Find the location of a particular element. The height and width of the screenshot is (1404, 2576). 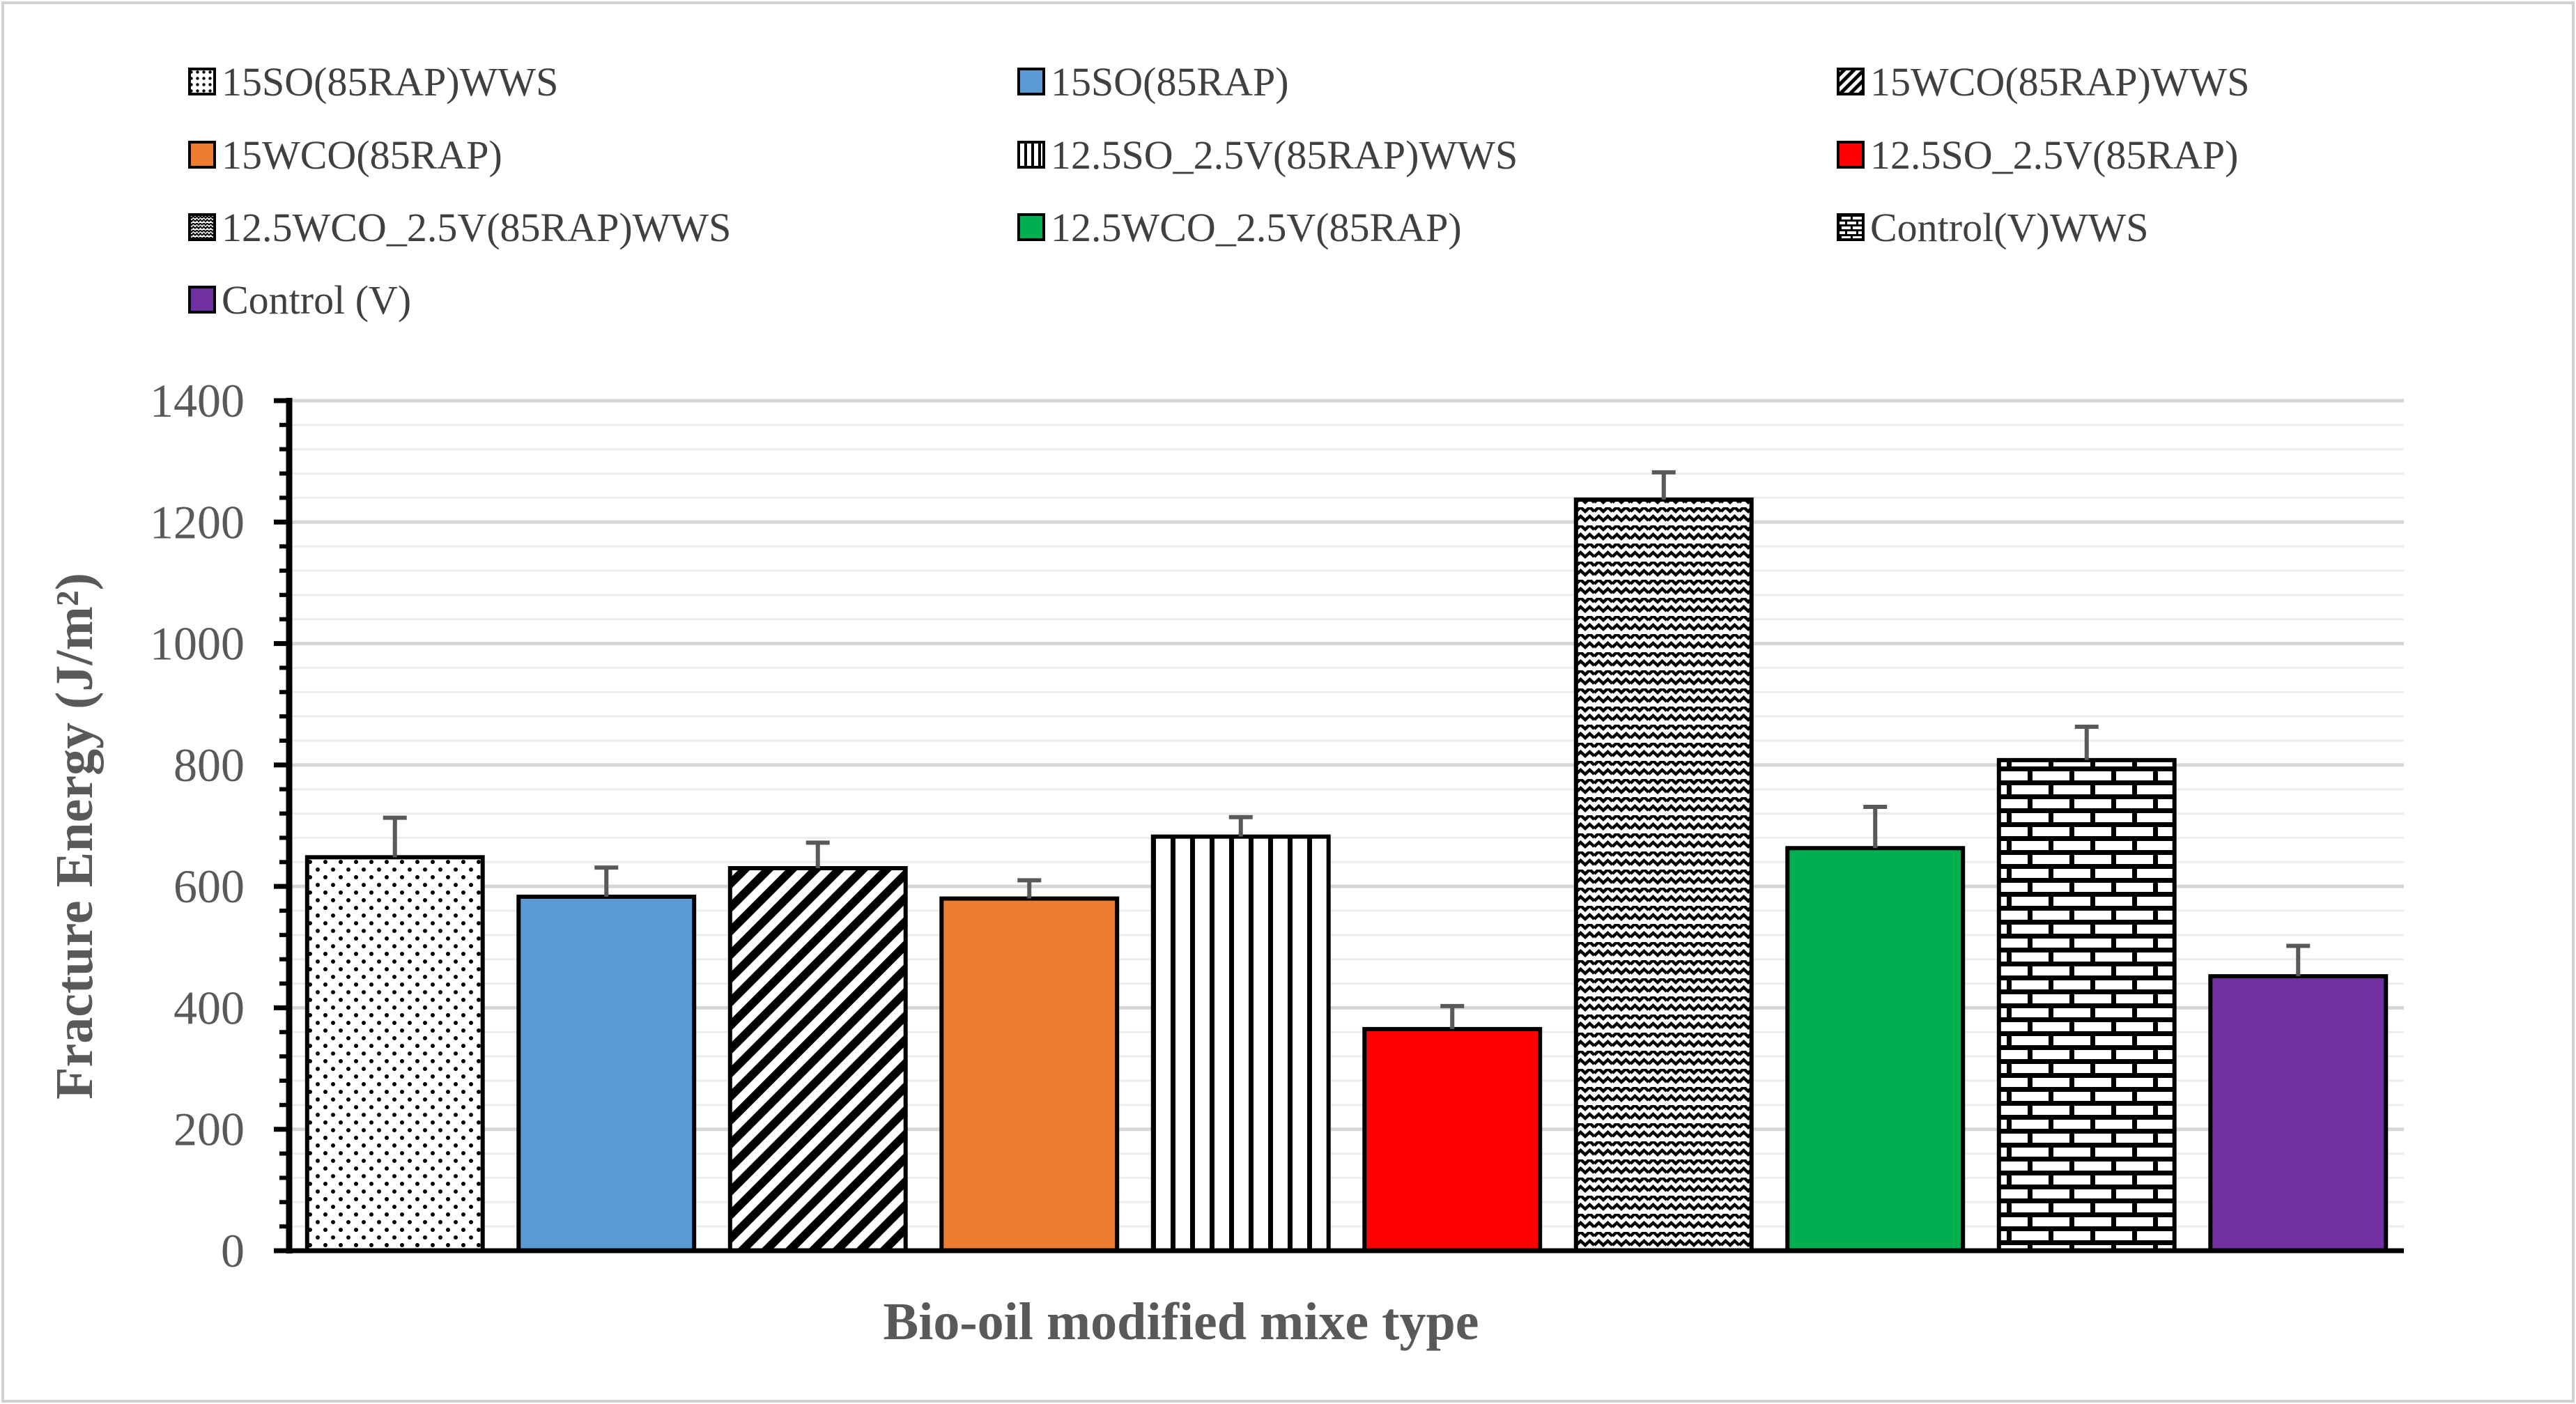

legend-item-3: 15WCO(85RAP)WWS is located at coordinates (2043, 82).